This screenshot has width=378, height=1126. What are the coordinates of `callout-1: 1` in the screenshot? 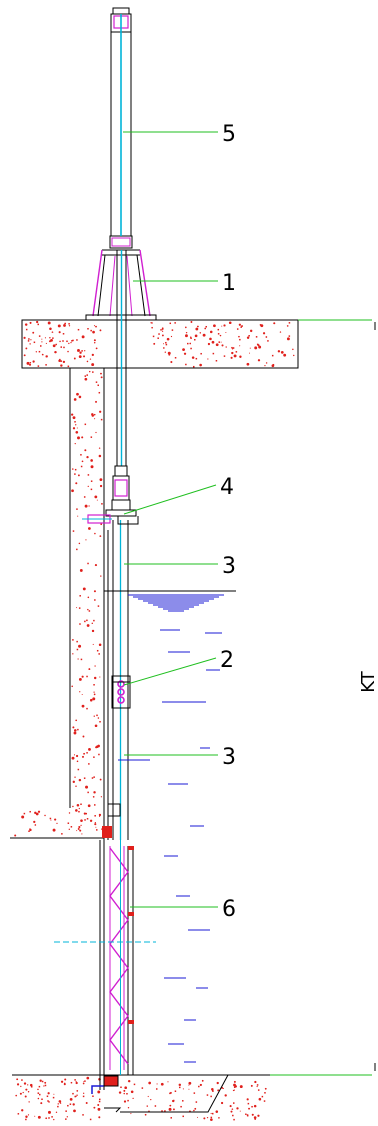 It's located at (229, 283).